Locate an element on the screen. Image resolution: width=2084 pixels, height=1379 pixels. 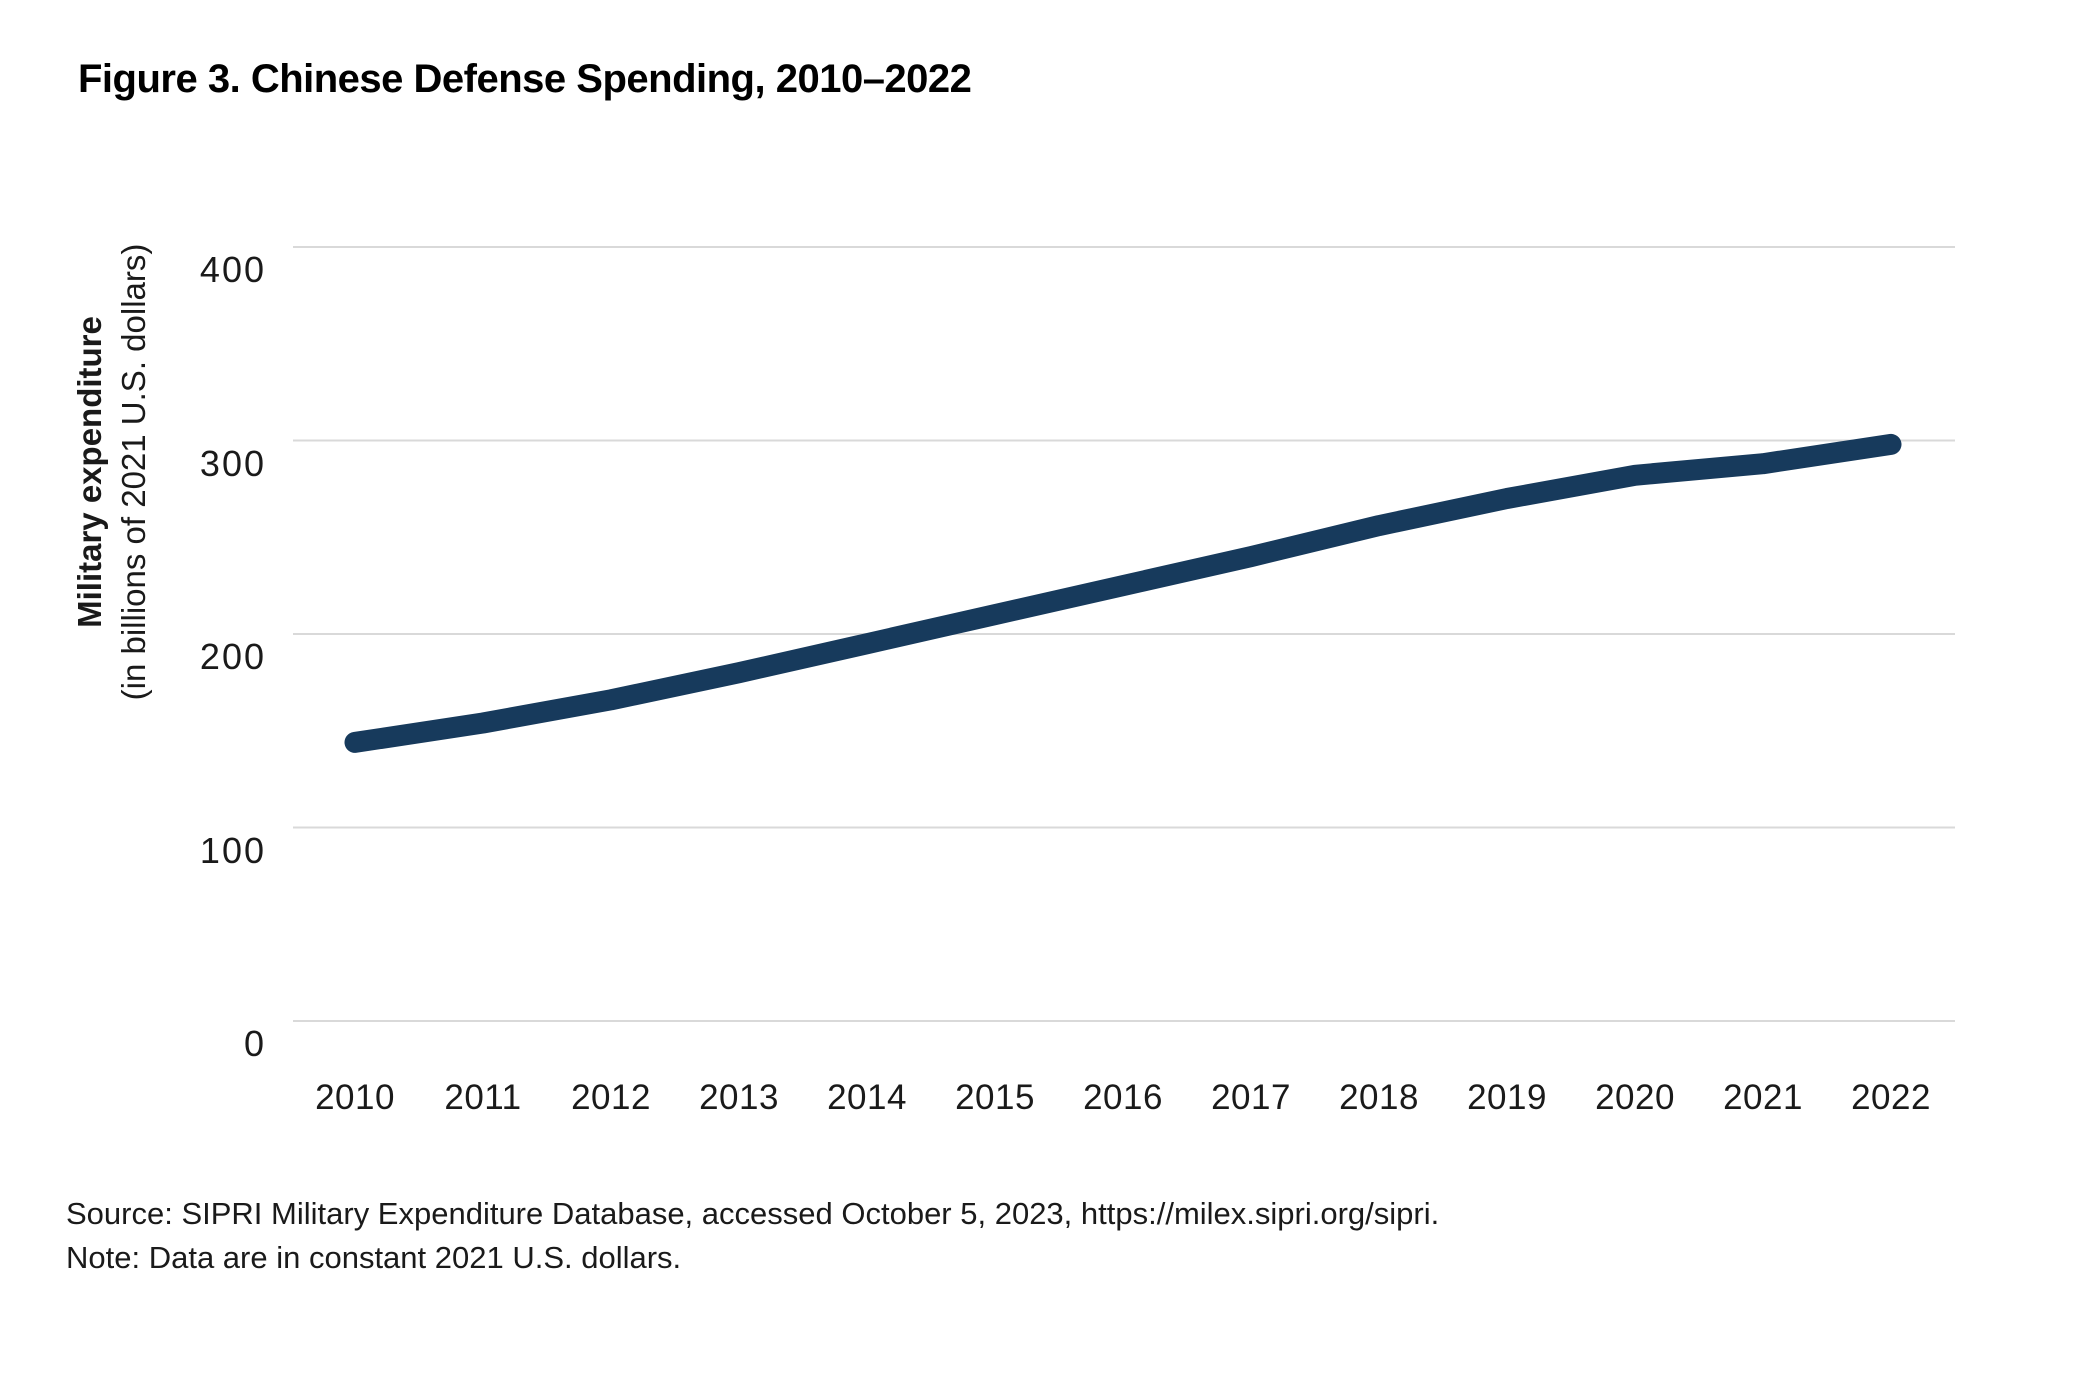
x-tick-label: 2015 is located at coordinates (995, 1097).